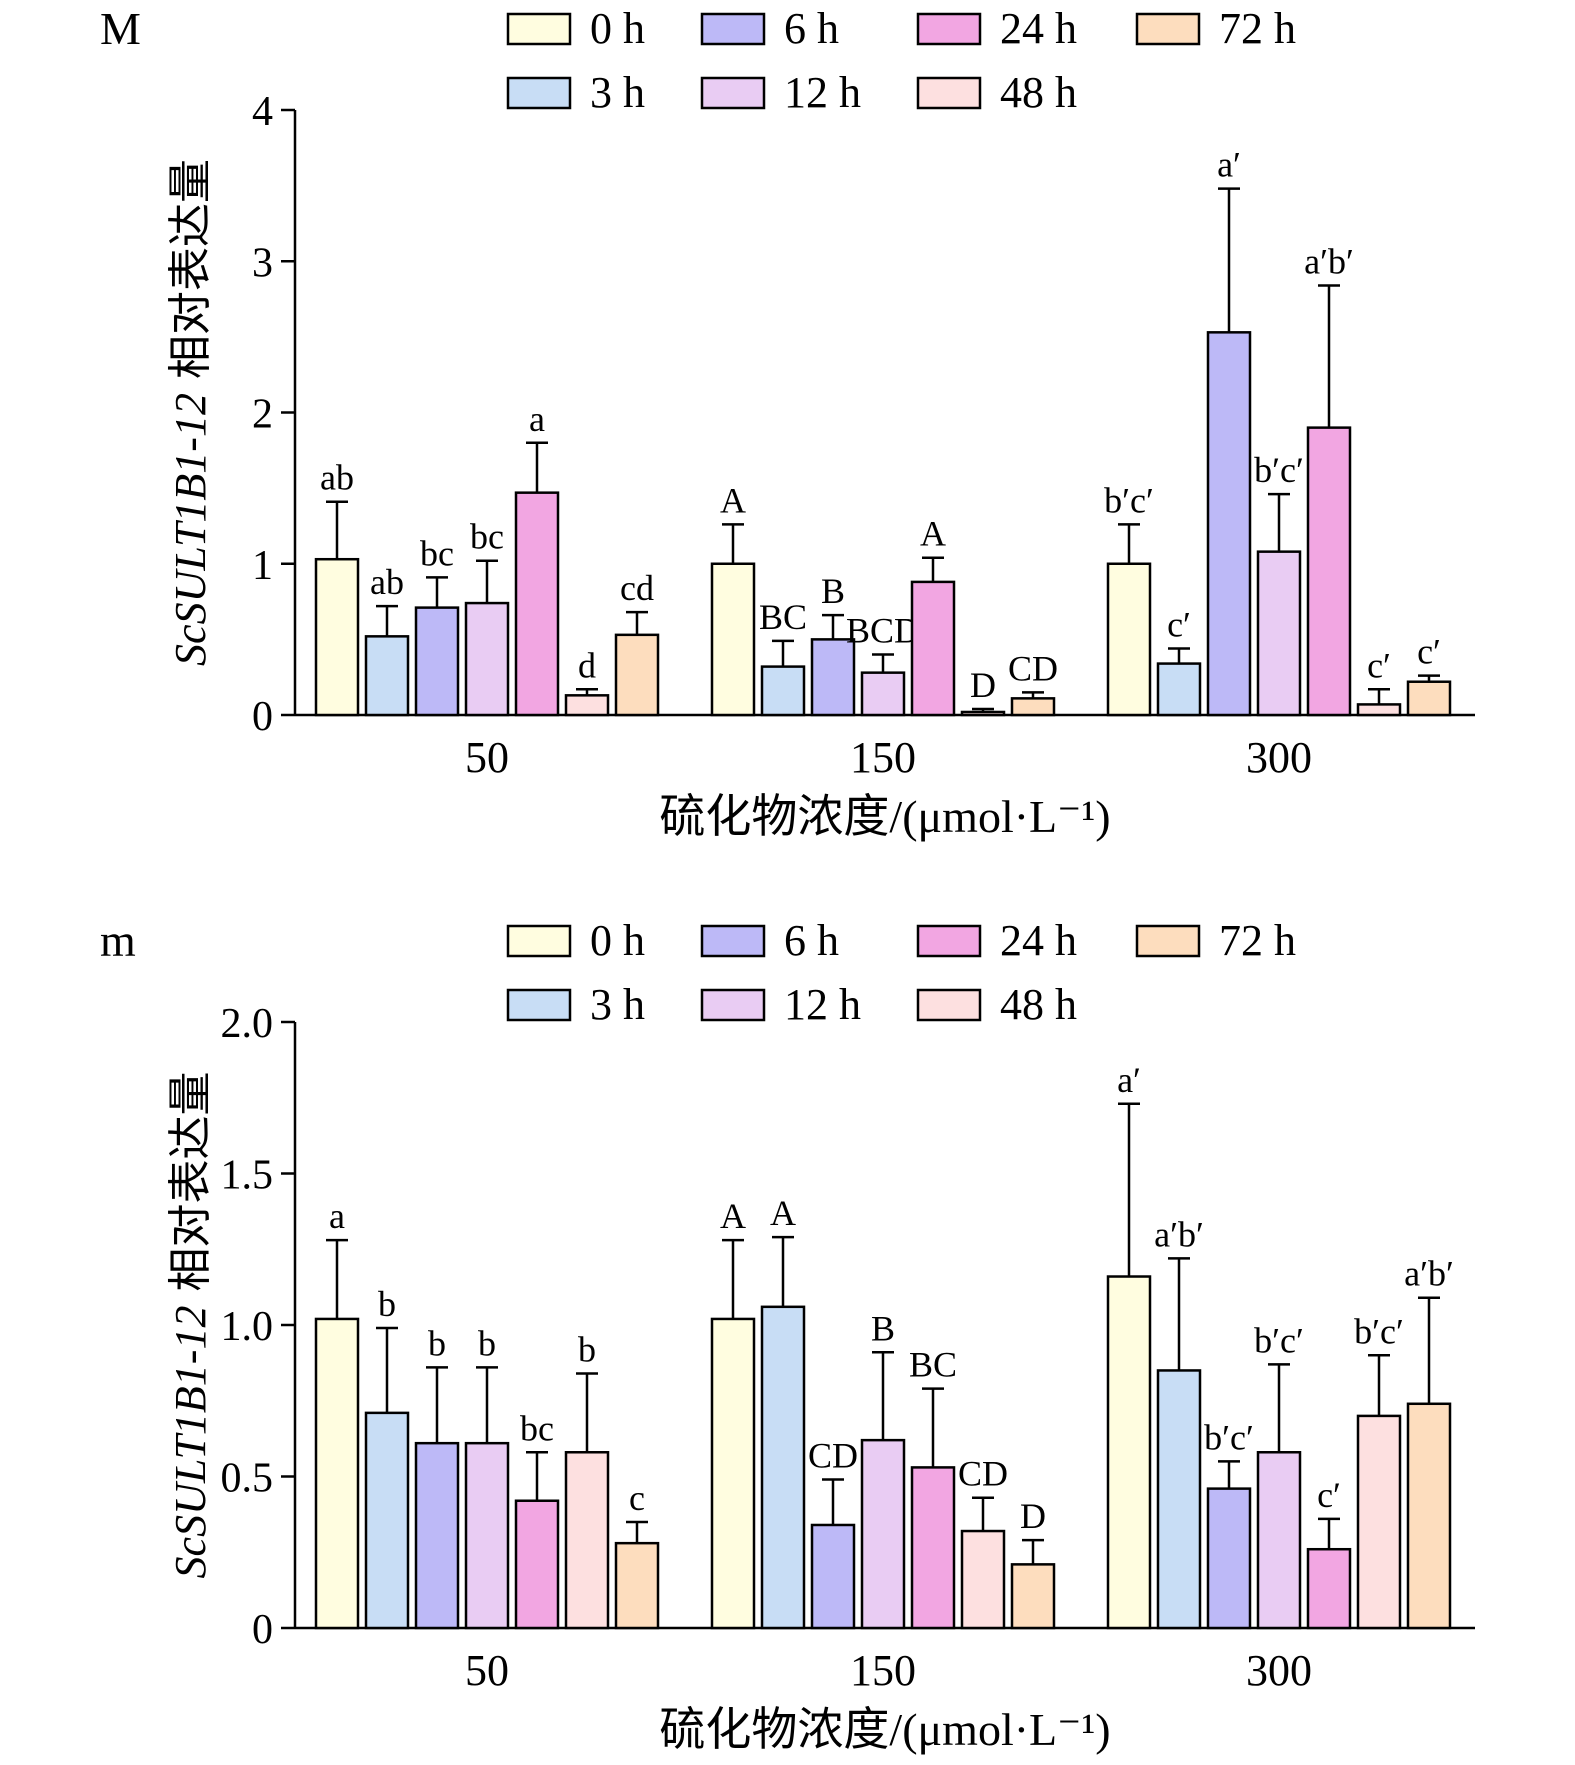  What do you see at coordinates (1038, 92) in the screenshot?
I see `legend-label-48h: 48 h` at bounding box center [1038, 92].